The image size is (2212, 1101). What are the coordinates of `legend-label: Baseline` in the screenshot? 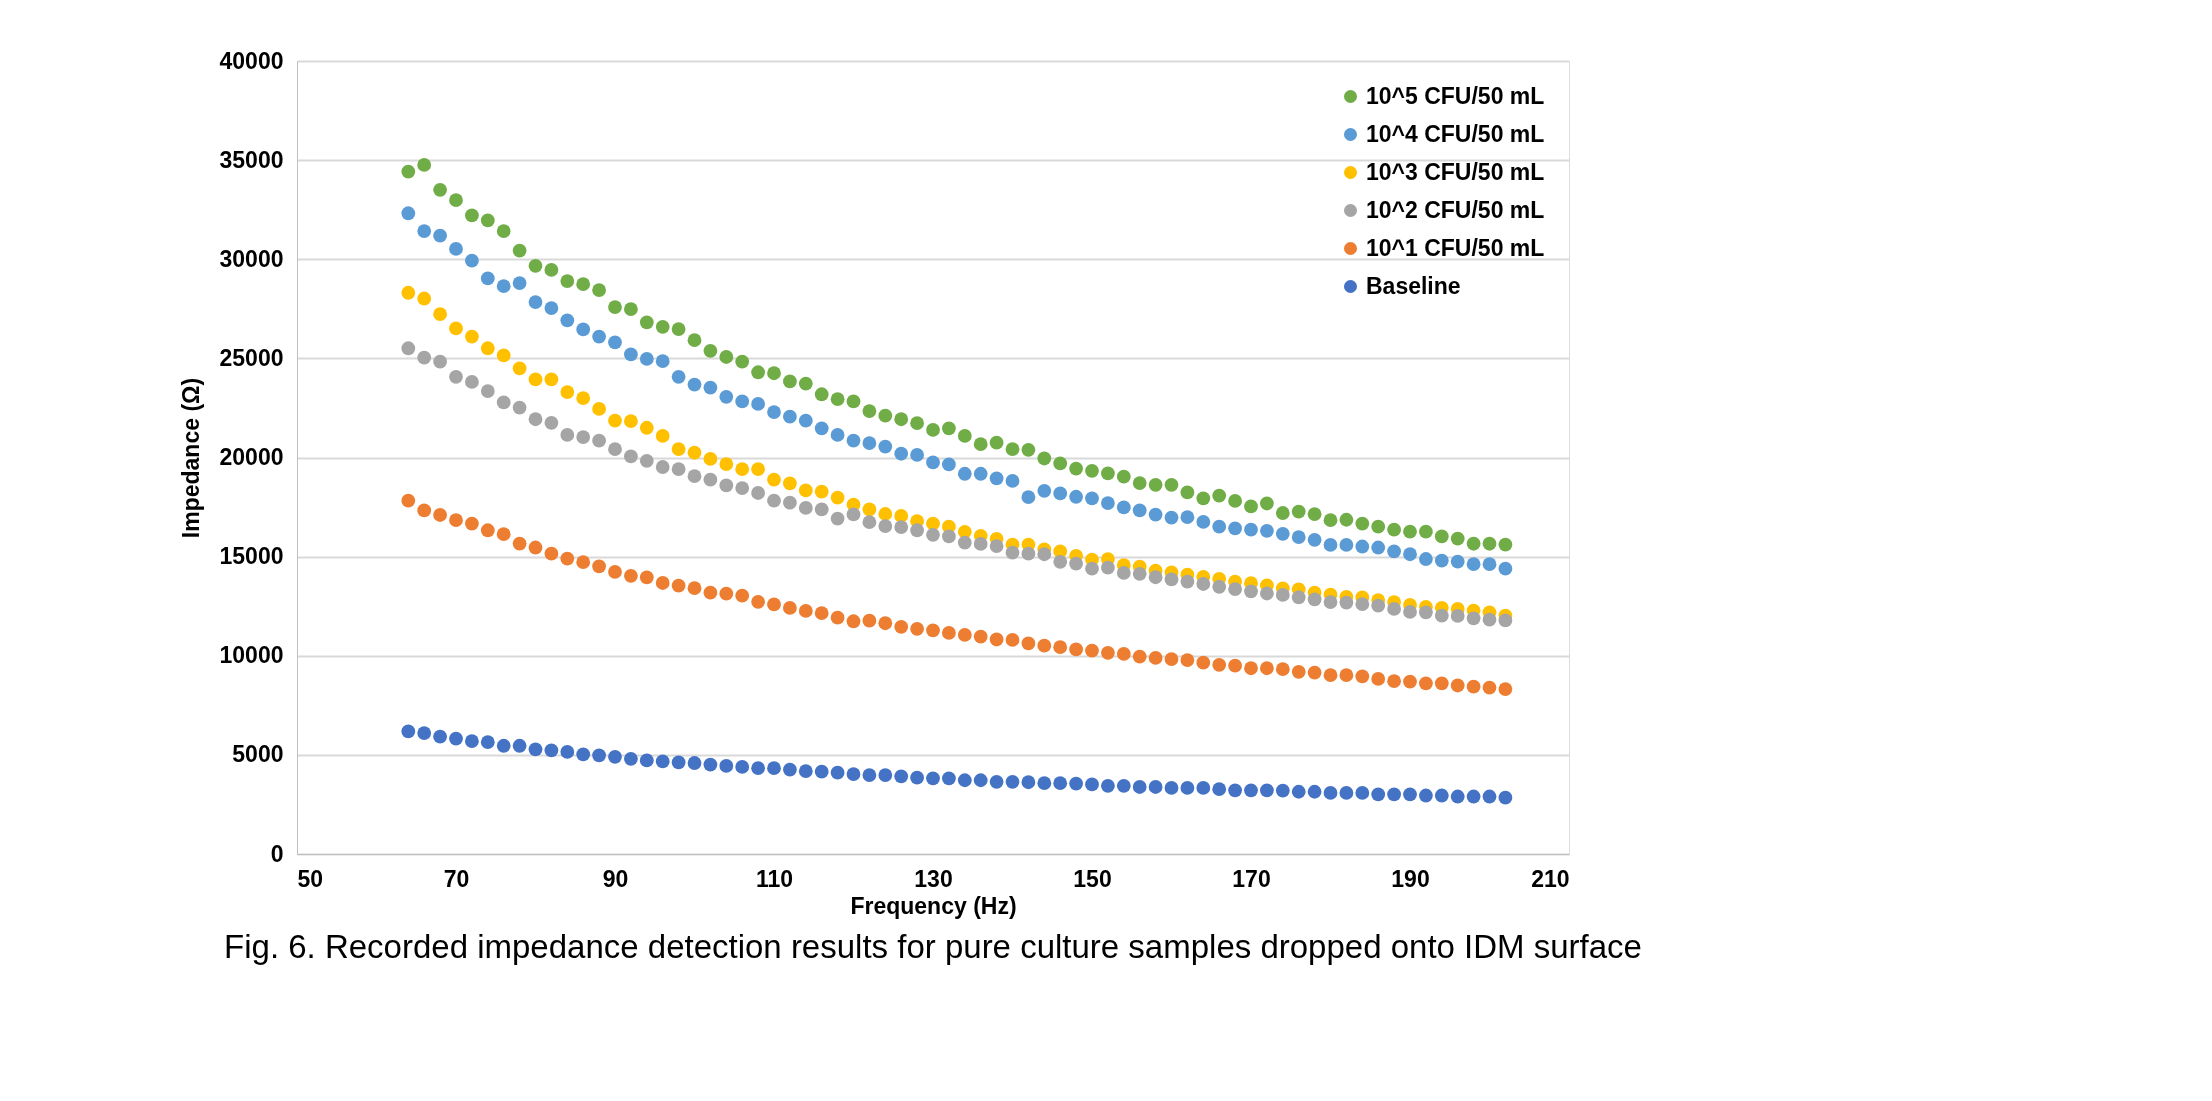 It's located at (1413, 285).